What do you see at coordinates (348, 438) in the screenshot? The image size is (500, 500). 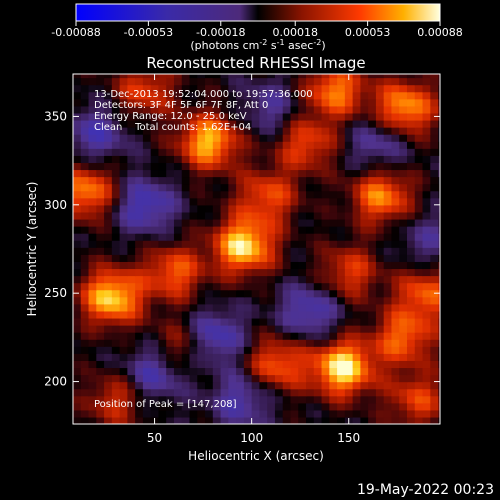 I see `x-tick-label: 150` at bounding box center [348, 438].